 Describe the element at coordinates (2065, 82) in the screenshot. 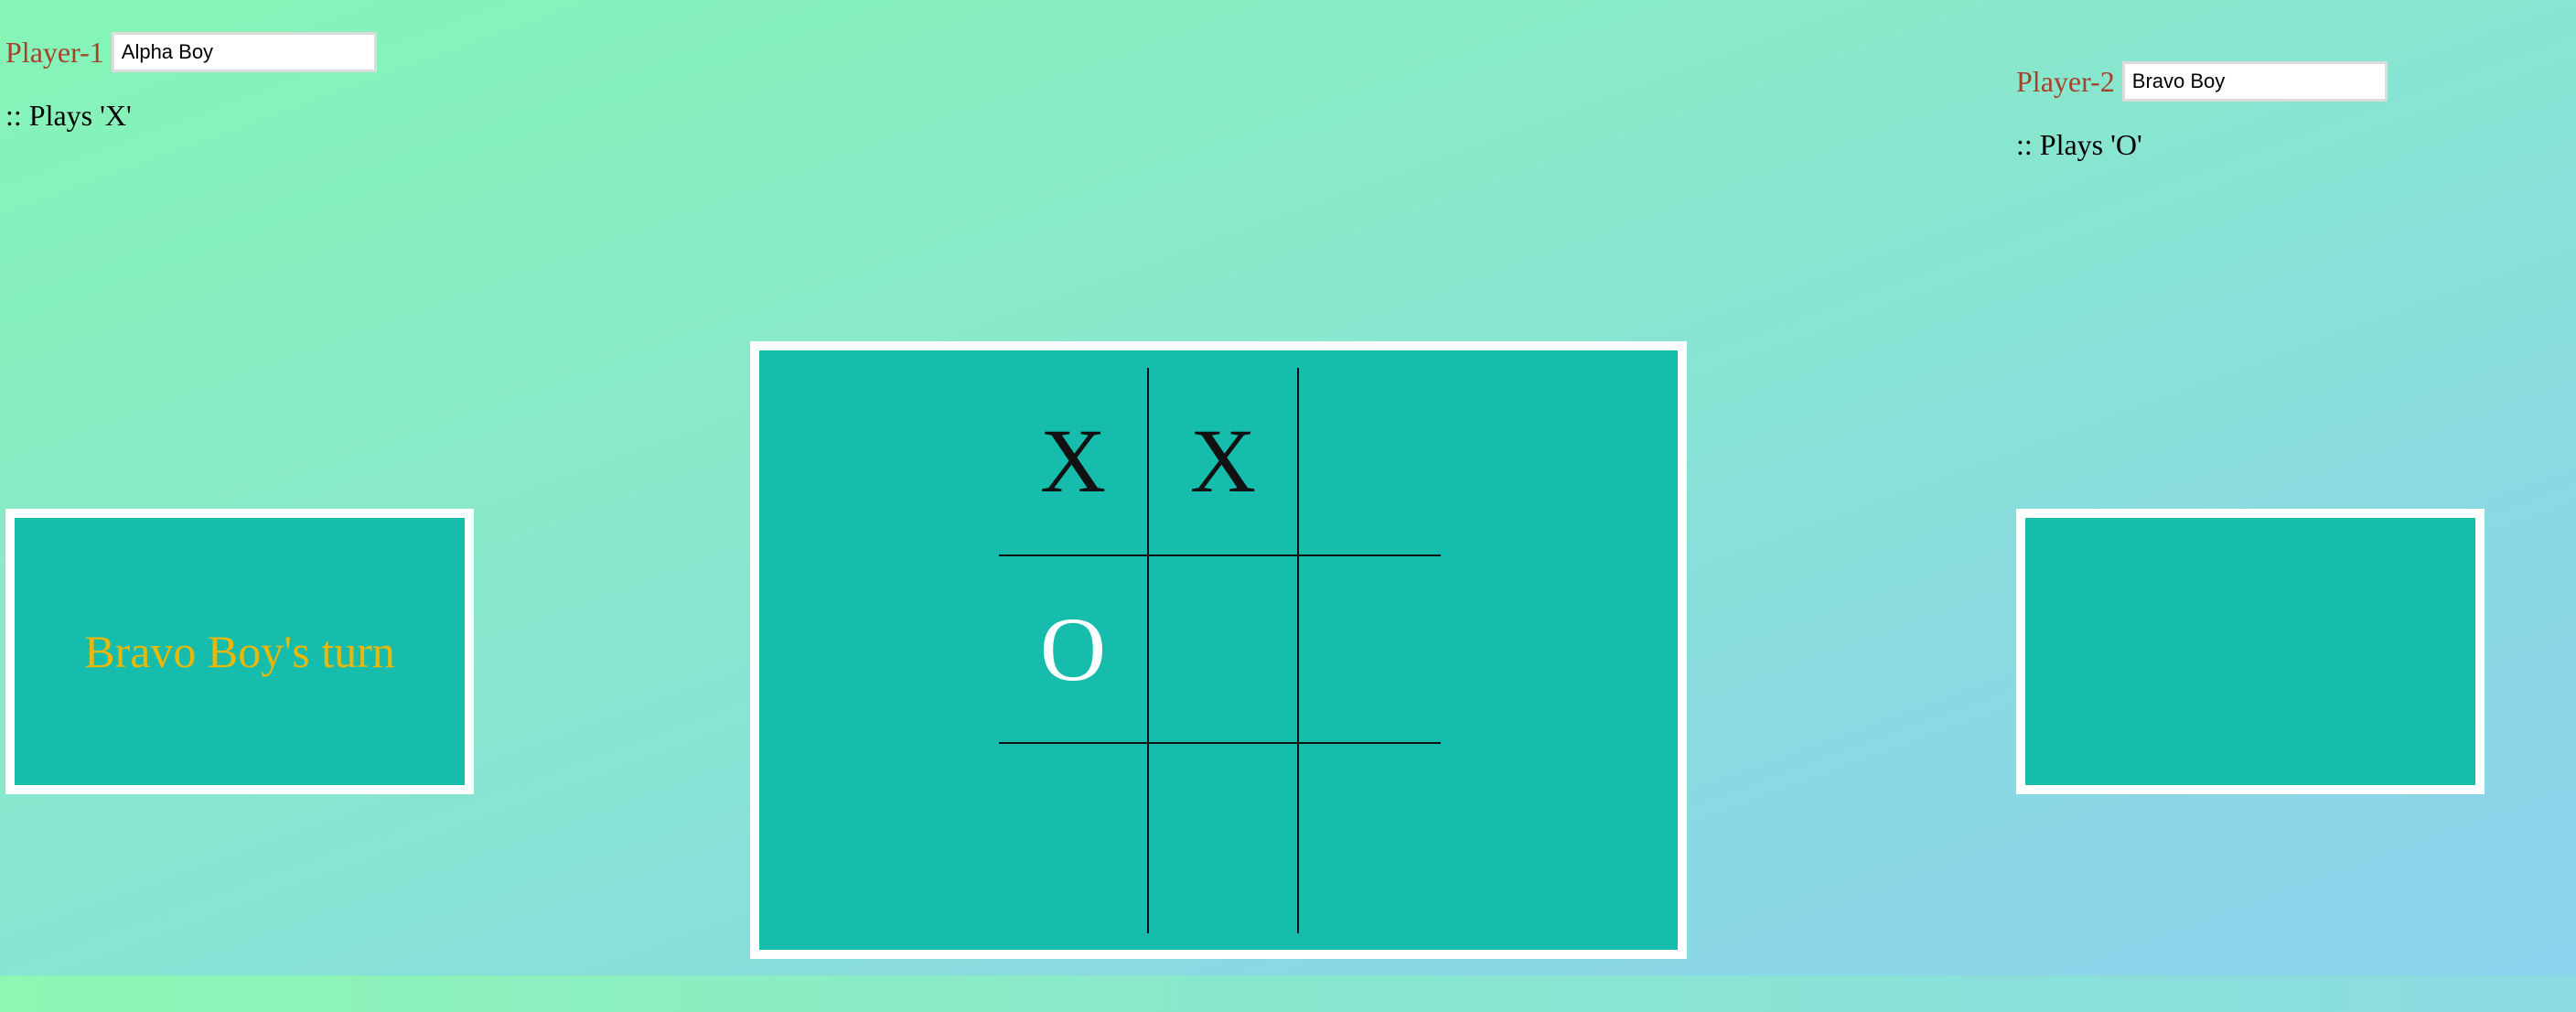

I see `player-2-label: Player-2` at that location.